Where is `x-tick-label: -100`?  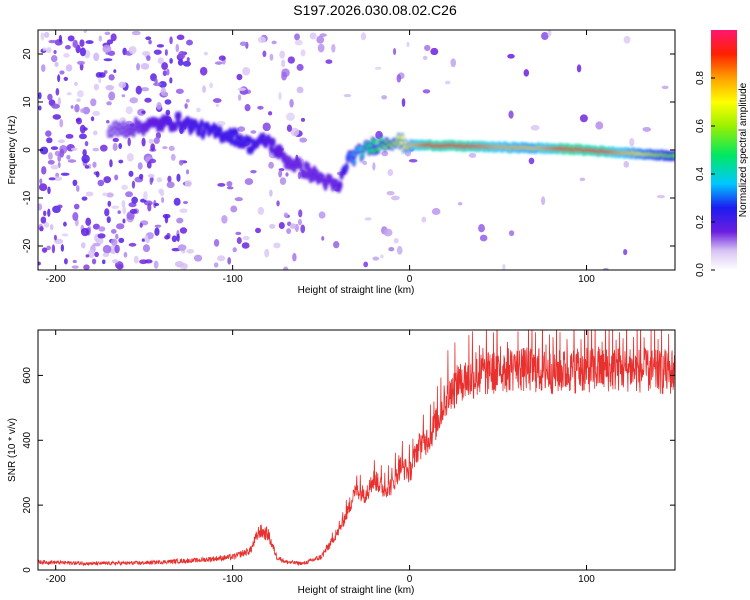 x-tick-label: -100 is located at coordinates (233, 579).